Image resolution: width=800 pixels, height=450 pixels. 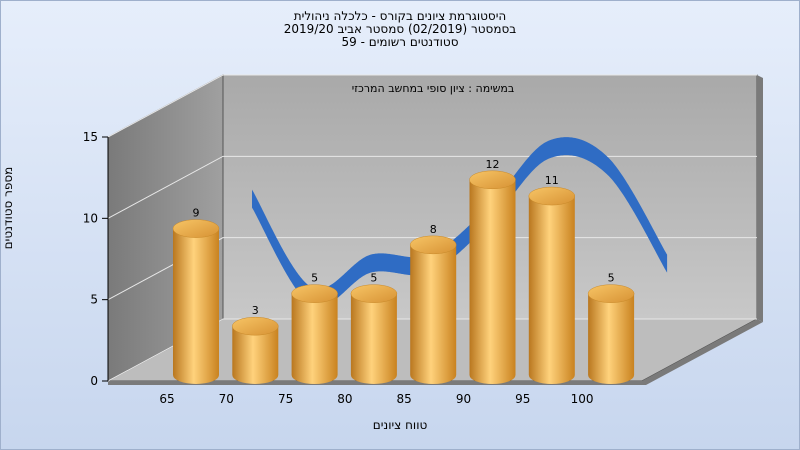 I want to click on bar: 8, so click(x=433, y=303).